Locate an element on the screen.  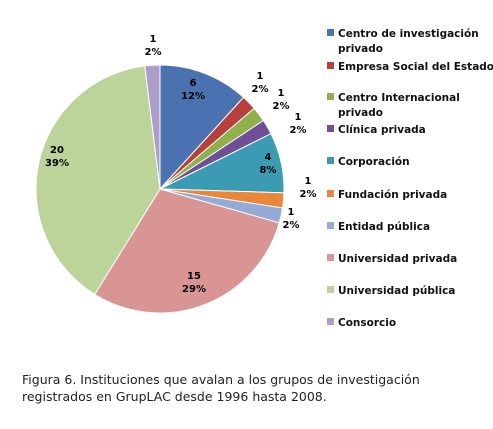
data-label-value: 4 is located at coordinates (268, 157).